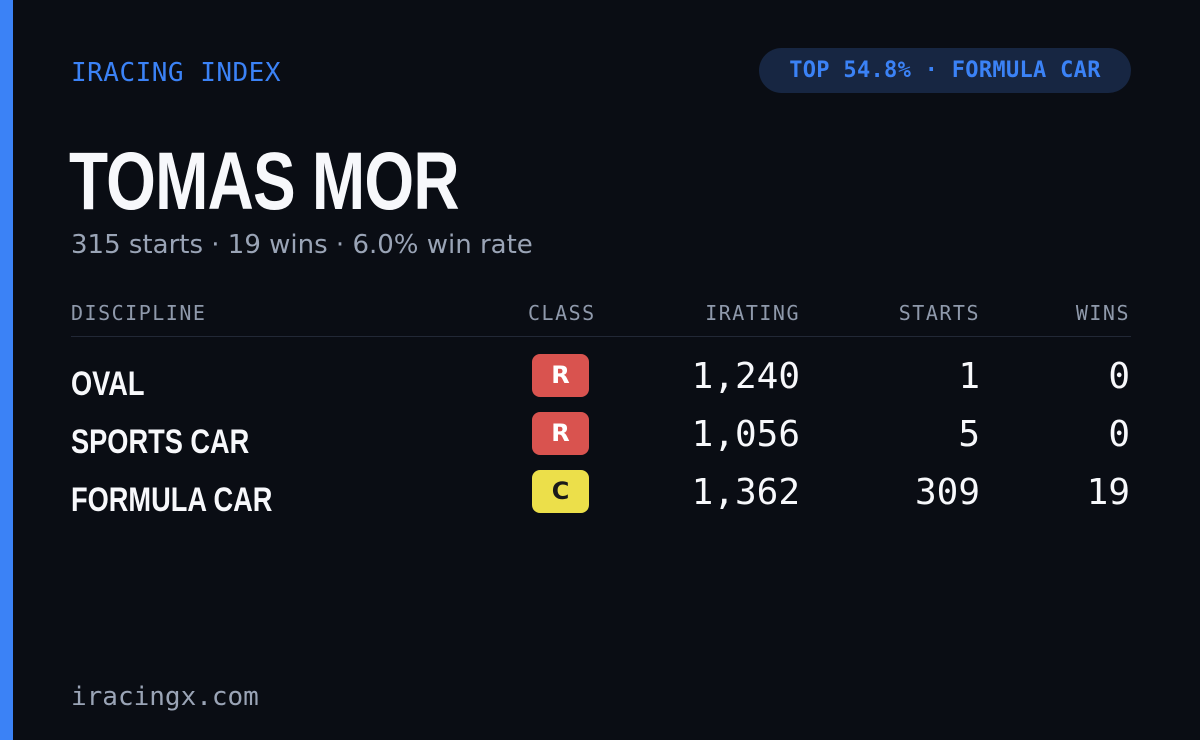 Image resolution: width=1200 pixels, height=740 pixels. Describe the element at coordinates (745, 492) in the screenshot. I see `irating-value: 1,362` at that location.